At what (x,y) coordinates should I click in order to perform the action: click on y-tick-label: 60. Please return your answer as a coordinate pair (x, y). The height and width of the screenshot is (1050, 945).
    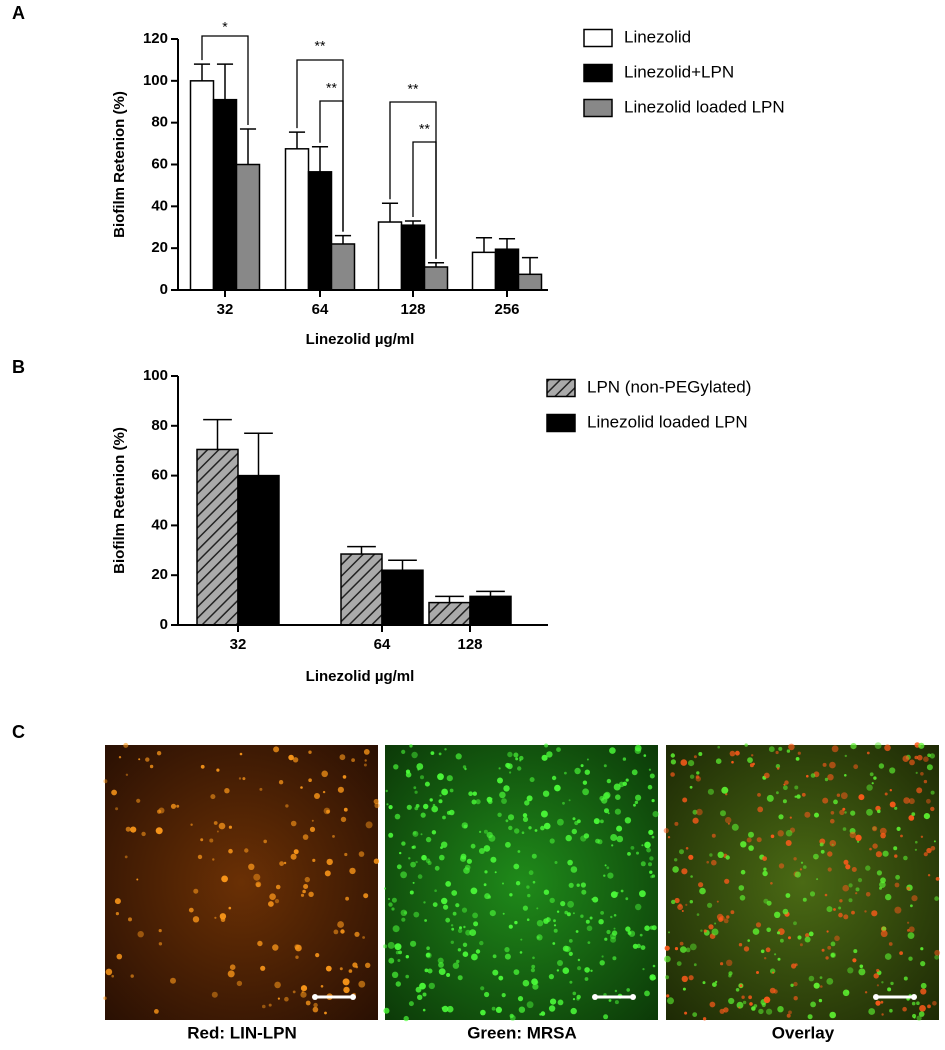
    Looking at the image, I should click on (159, 163).